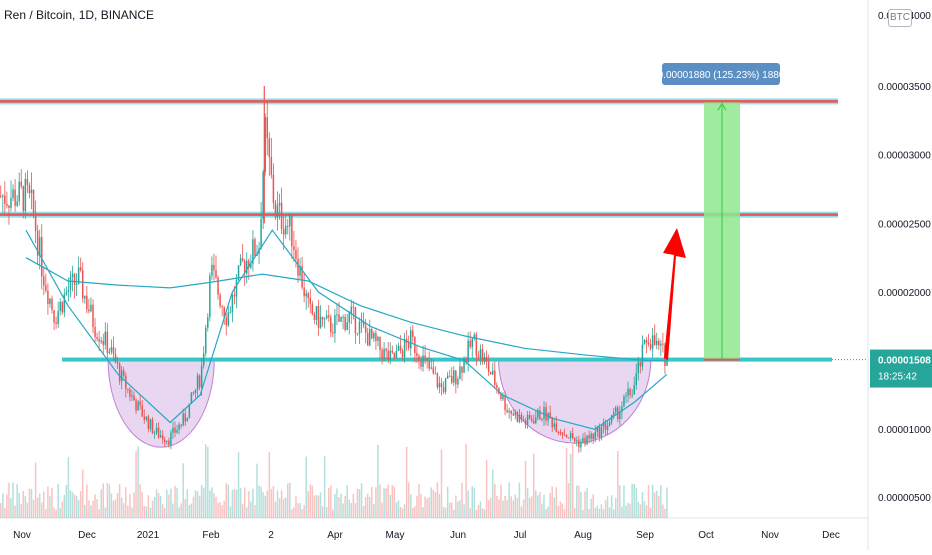 Image resolution: width=932 pixels, height=555 pixels. What do you see at coordinates (831, 535) in the screenshot?
I see `time-tick-label: Dec` at bounding box center [831, 535].